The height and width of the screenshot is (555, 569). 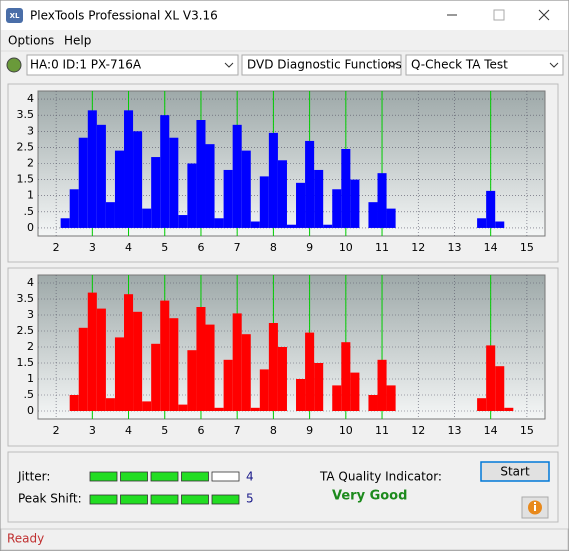 I want to click on y-tick-label: 2.5, so click(x=26, y=330).